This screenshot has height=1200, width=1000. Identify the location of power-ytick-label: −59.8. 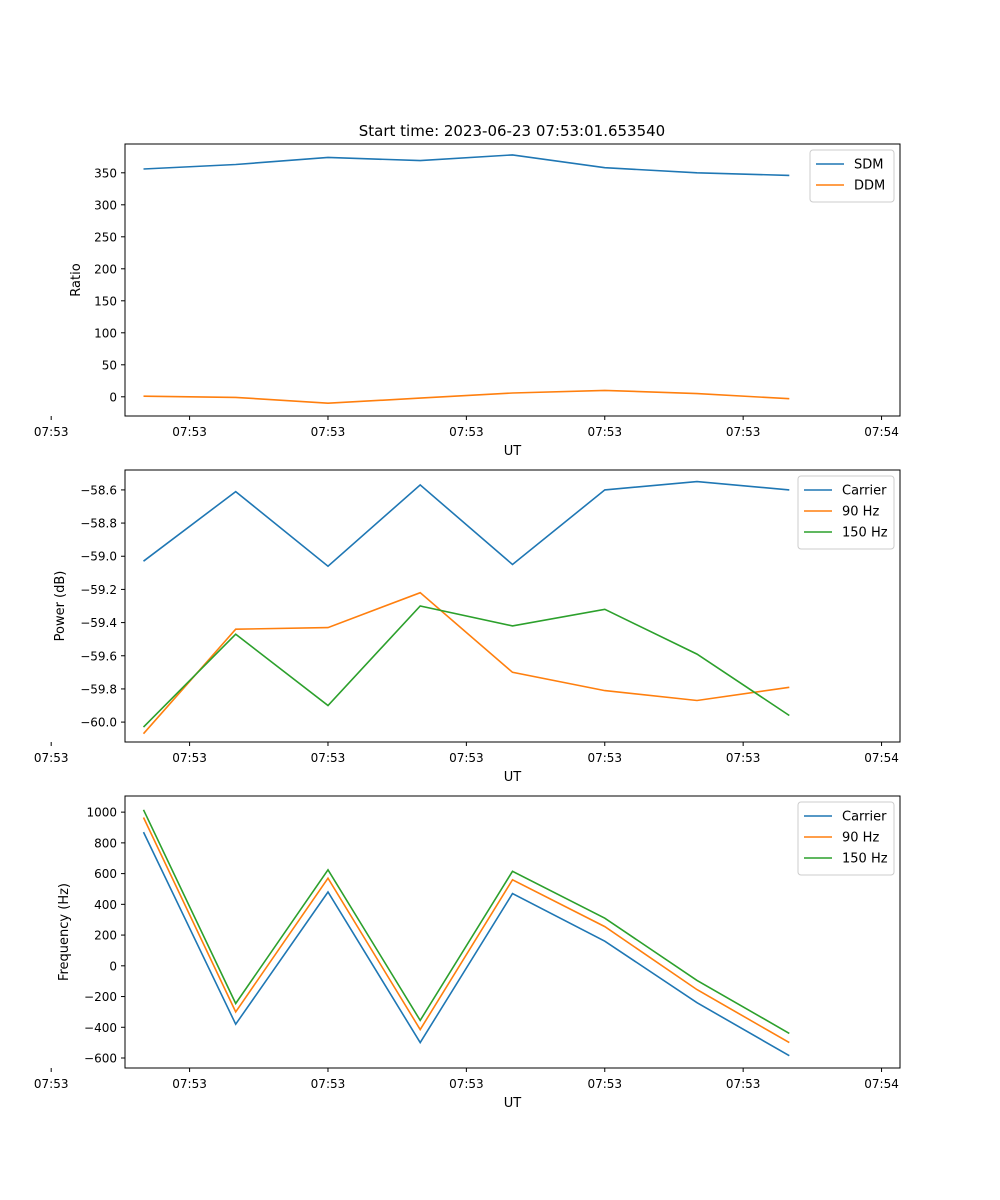
(98, 689).